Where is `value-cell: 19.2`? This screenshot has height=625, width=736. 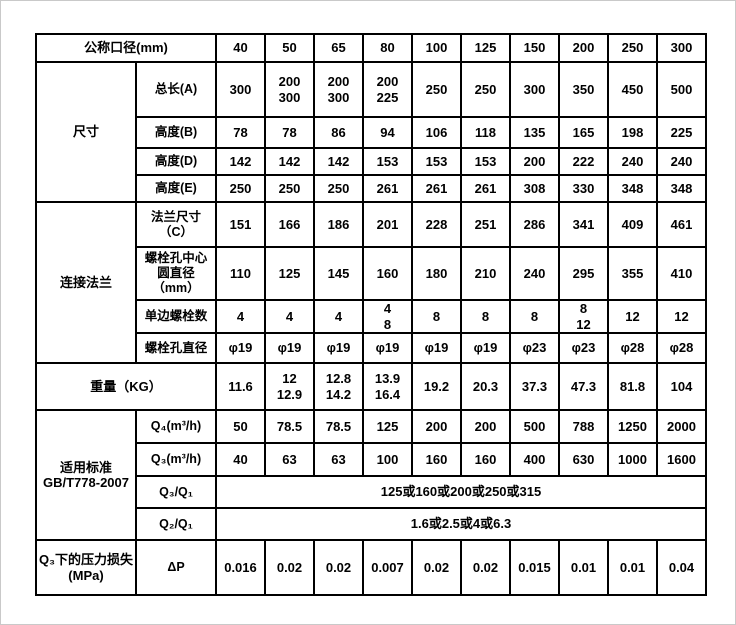 value-cell: 19.2 is located at coordinates (436, 387).